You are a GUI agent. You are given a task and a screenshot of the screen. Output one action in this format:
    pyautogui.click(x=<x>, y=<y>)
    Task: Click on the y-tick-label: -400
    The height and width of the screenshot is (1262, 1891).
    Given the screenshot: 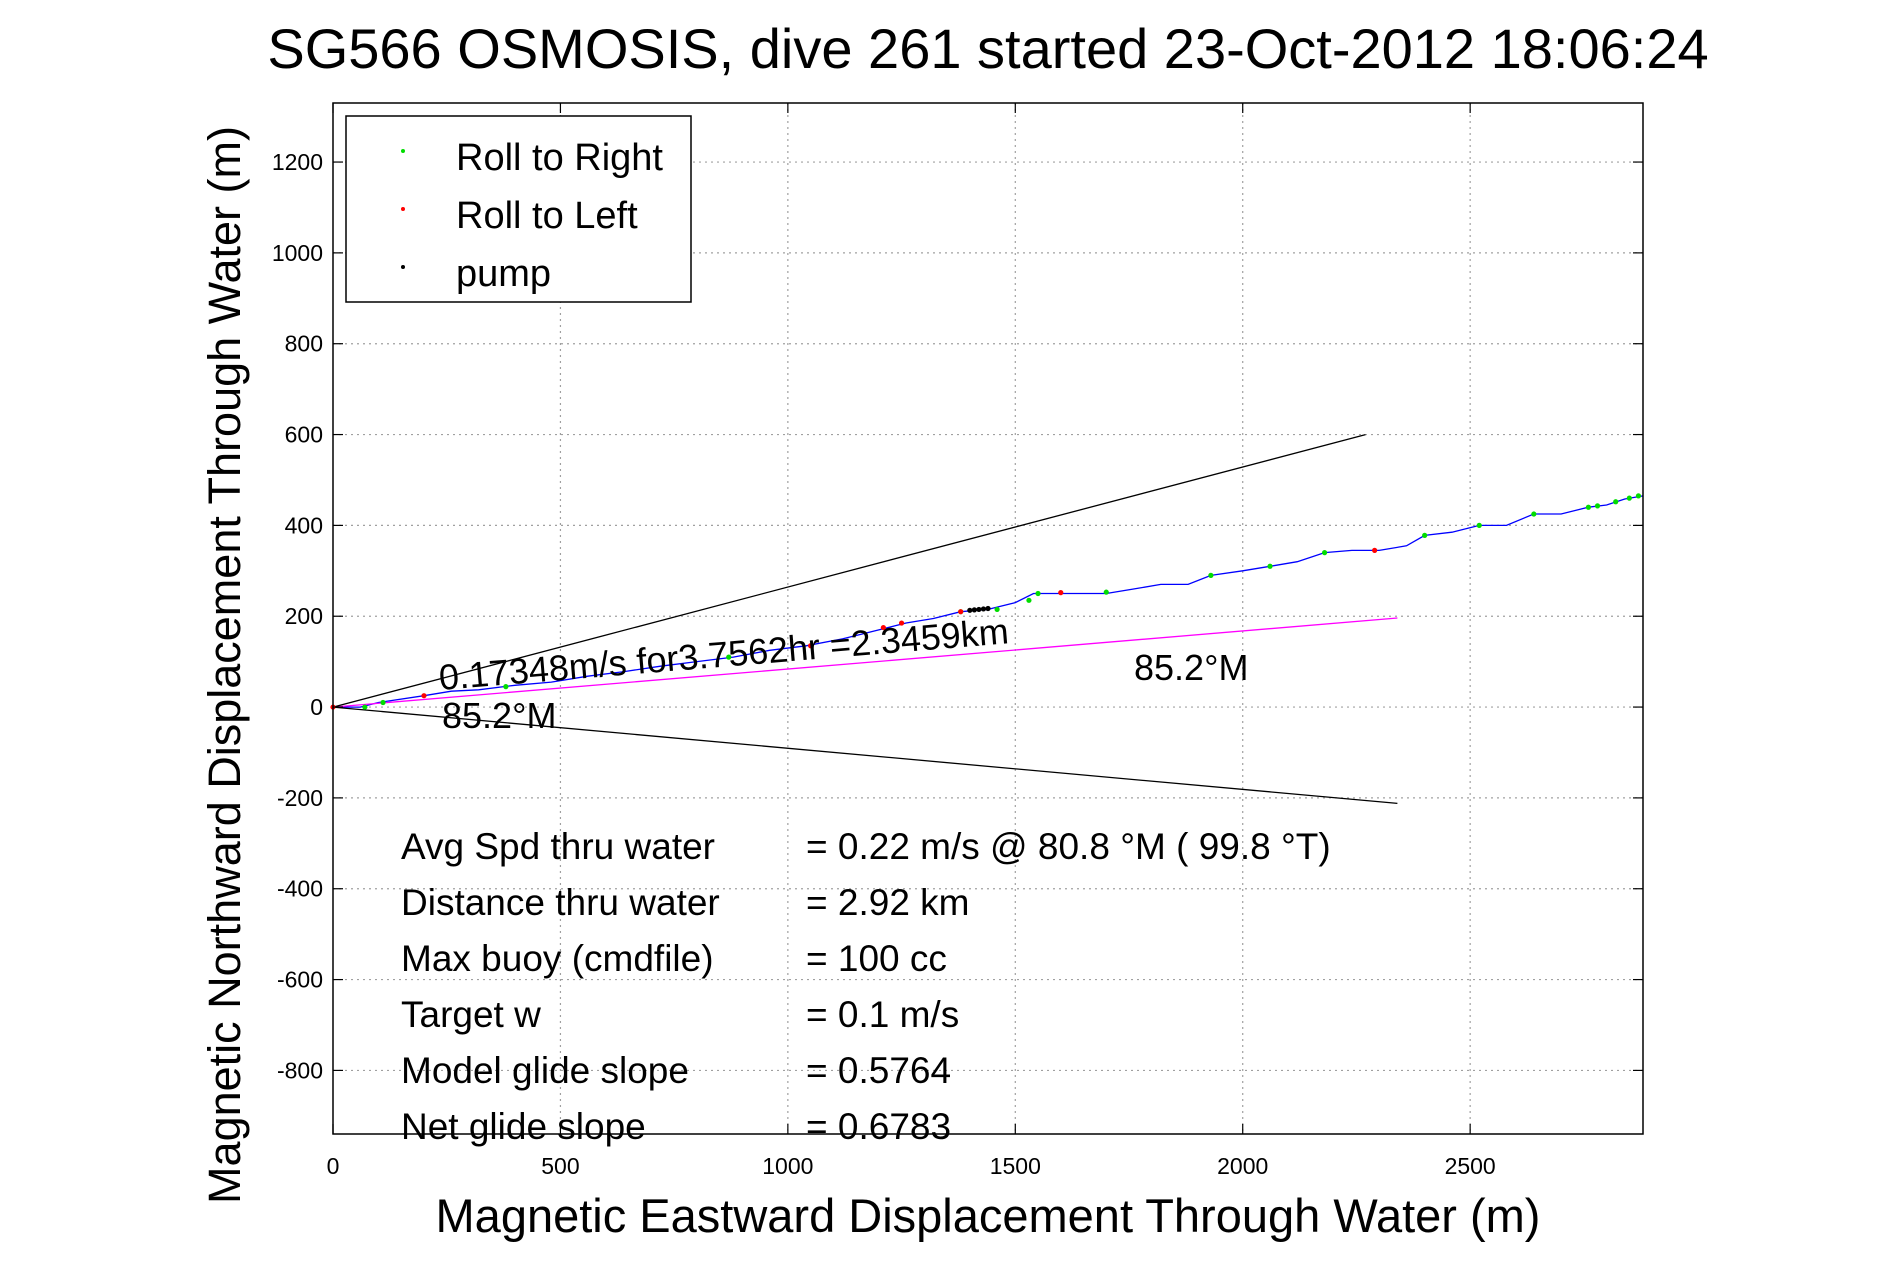 What is the action you would take?
    pyautogui.click(x=300, y=889)
    